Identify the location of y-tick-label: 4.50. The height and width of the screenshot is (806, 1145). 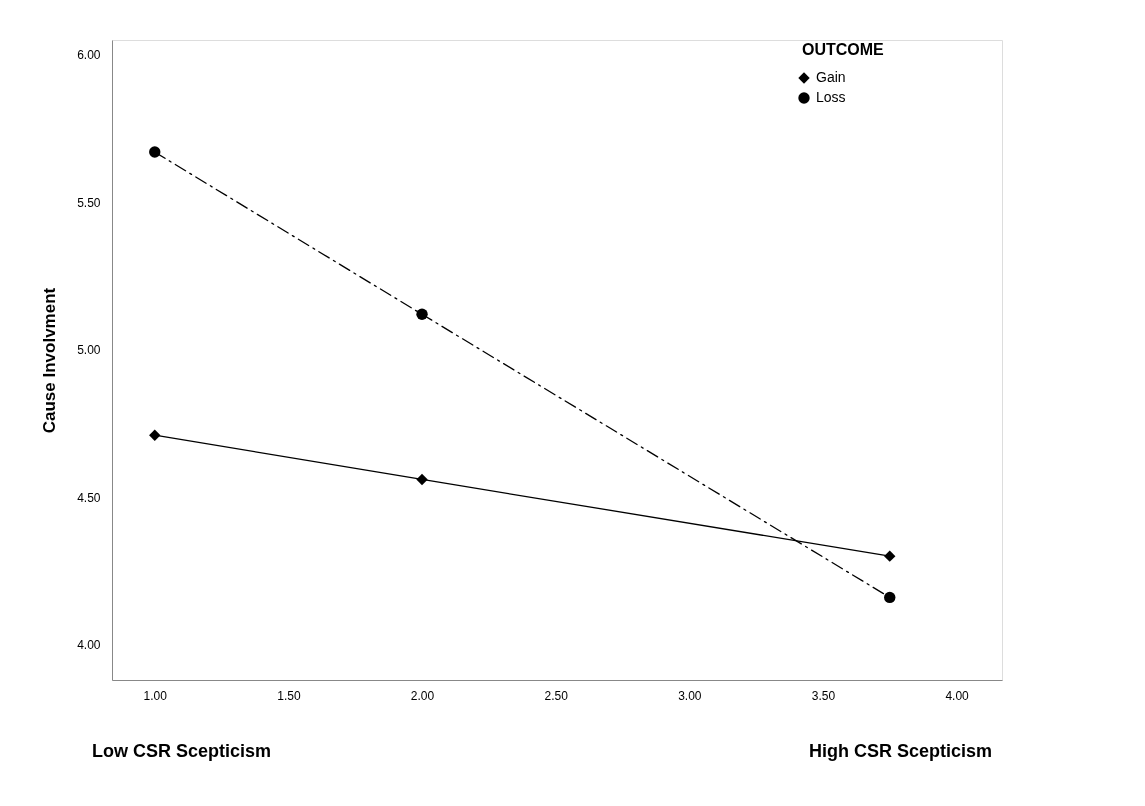
(89, 497).